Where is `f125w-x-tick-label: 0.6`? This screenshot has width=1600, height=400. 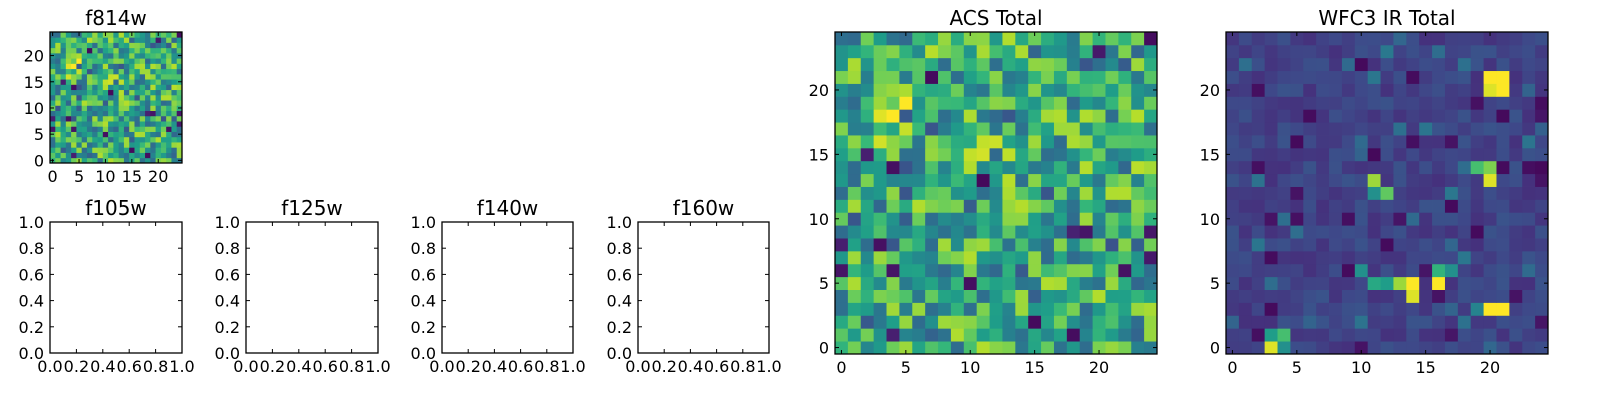 f125w-x-tick-label: 0.6 is located at coordinates (324, 366).